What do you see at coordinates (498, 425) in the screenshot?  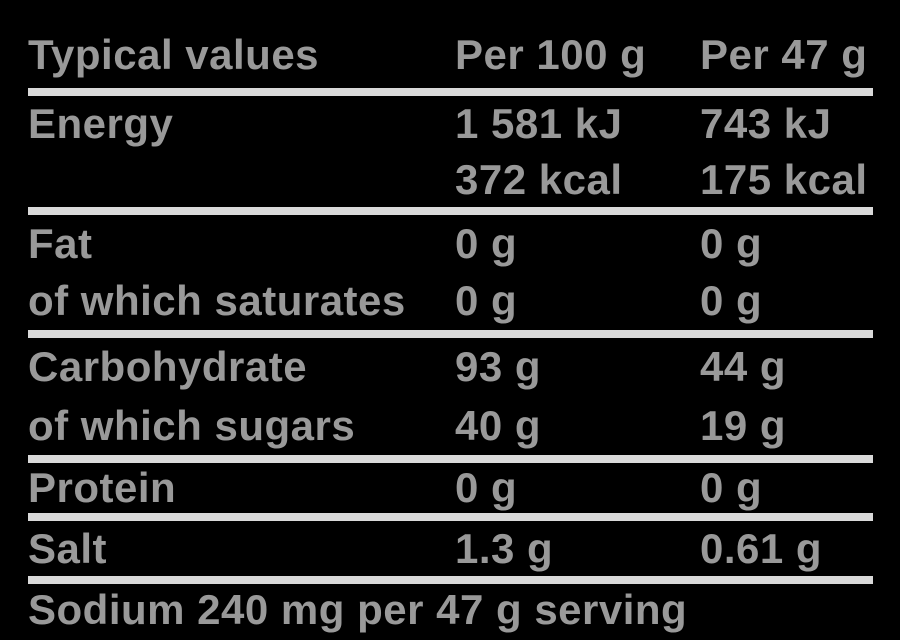 I see `value-per-100g: 40 g` at bounding box center [498, 425].